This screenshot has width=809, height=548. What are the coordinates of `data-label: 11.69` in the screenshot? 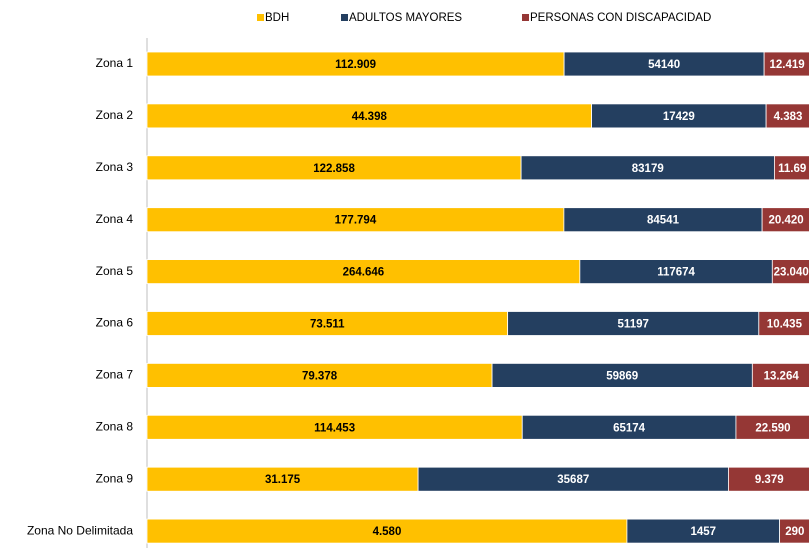 It's located at (792, 169).